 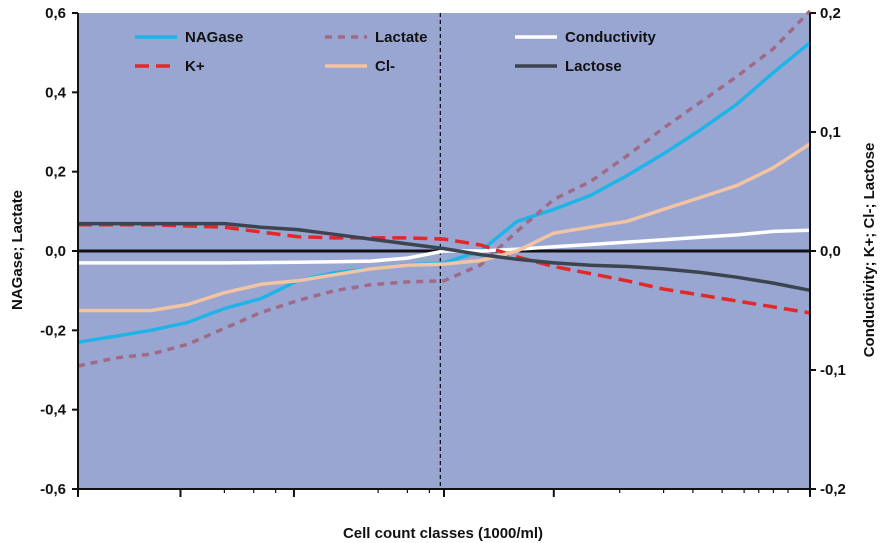 What do you see at coordinates (444, 257) in the screenshot?
I see `series-line-lactose` at bounding box center [444, 257].